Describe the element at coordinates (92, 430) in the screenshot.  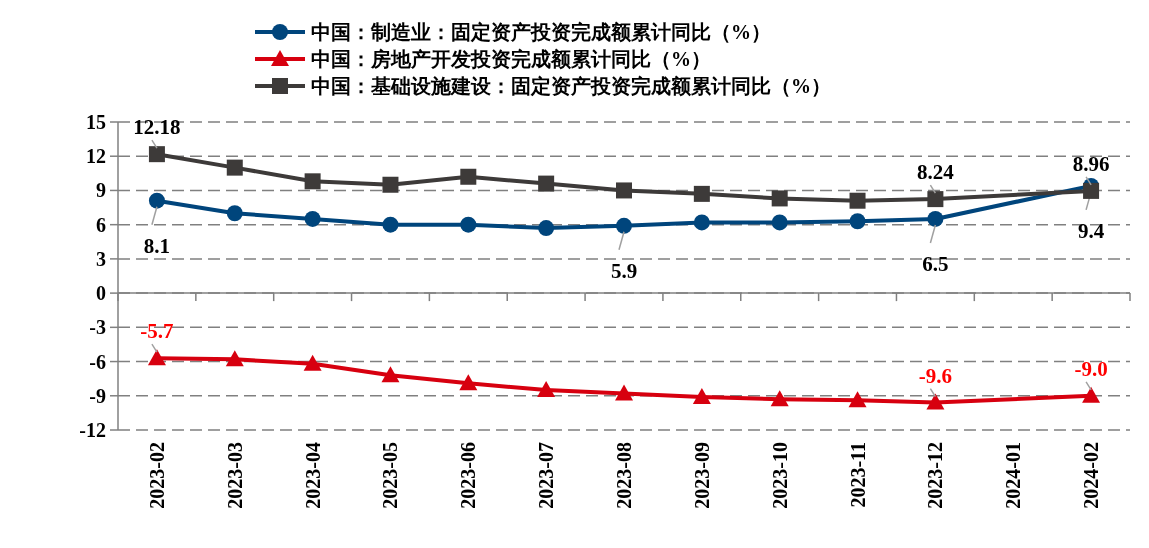
I see `y-tick-label: -12` at that location.